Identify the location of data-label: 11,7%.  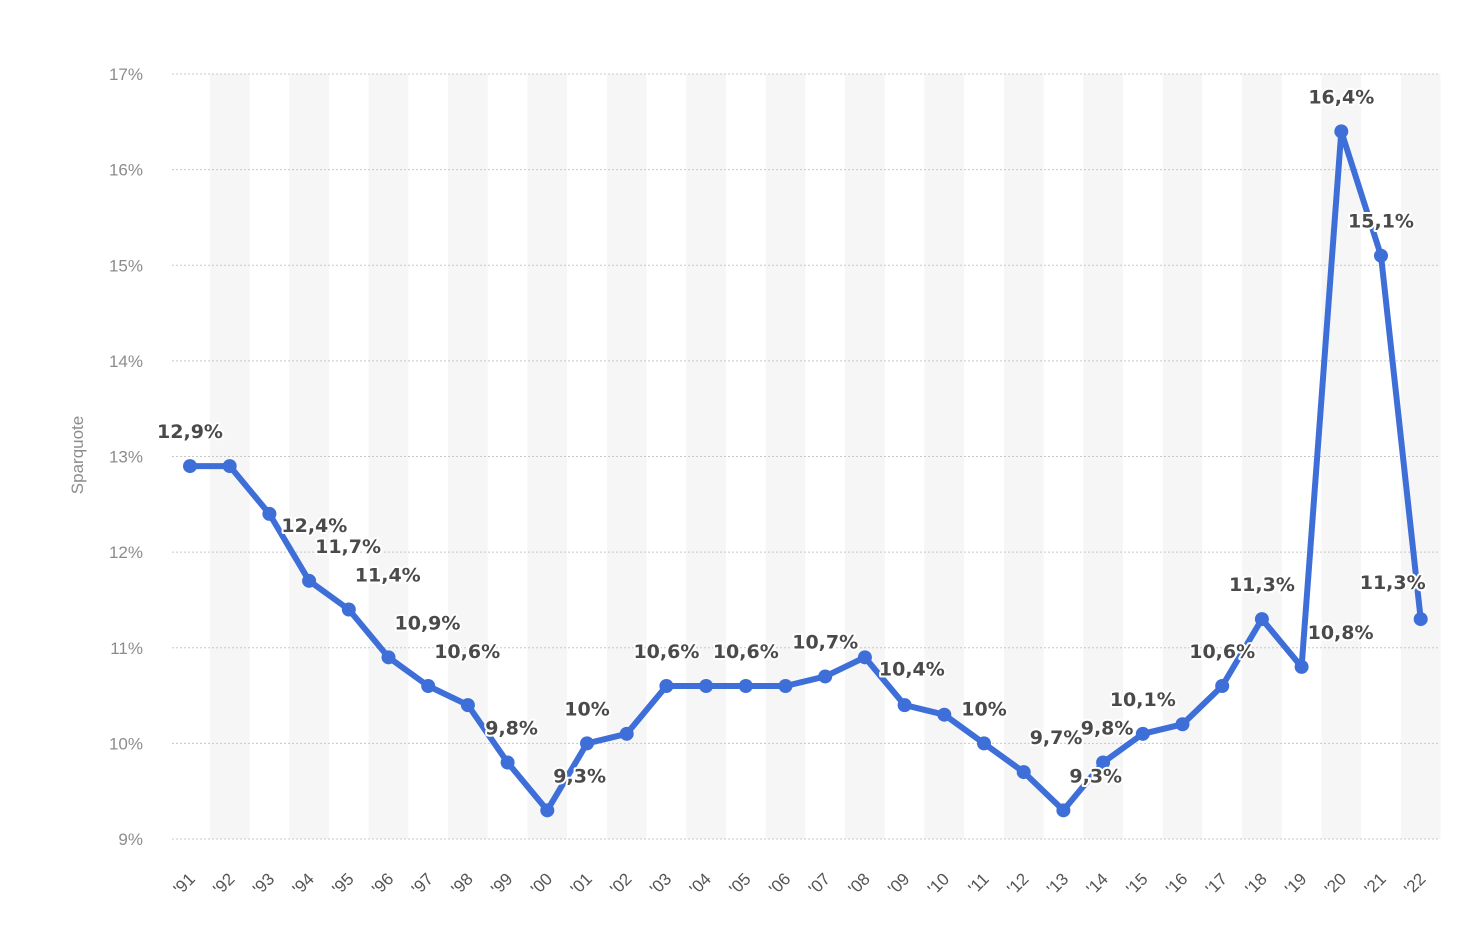
(348, 547).